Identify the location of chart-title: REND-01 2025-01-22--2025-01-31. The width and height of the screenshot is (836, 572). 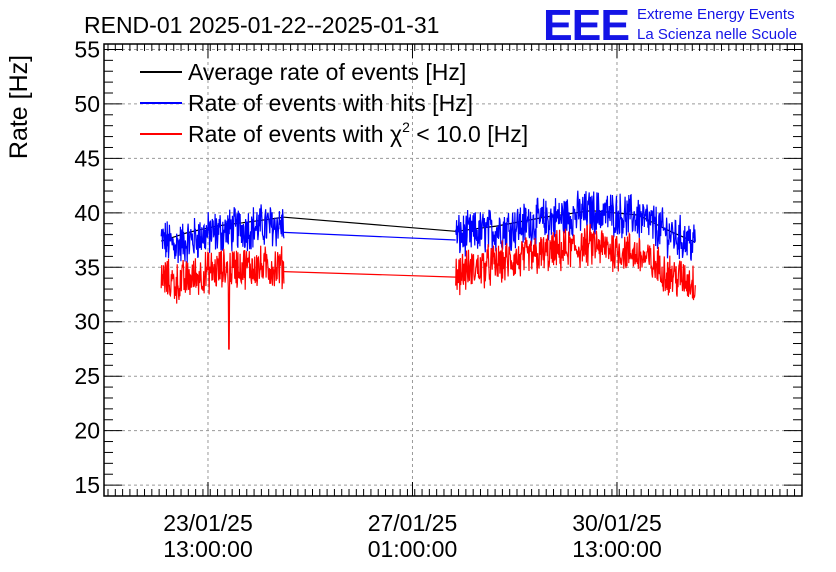
(261, 25).